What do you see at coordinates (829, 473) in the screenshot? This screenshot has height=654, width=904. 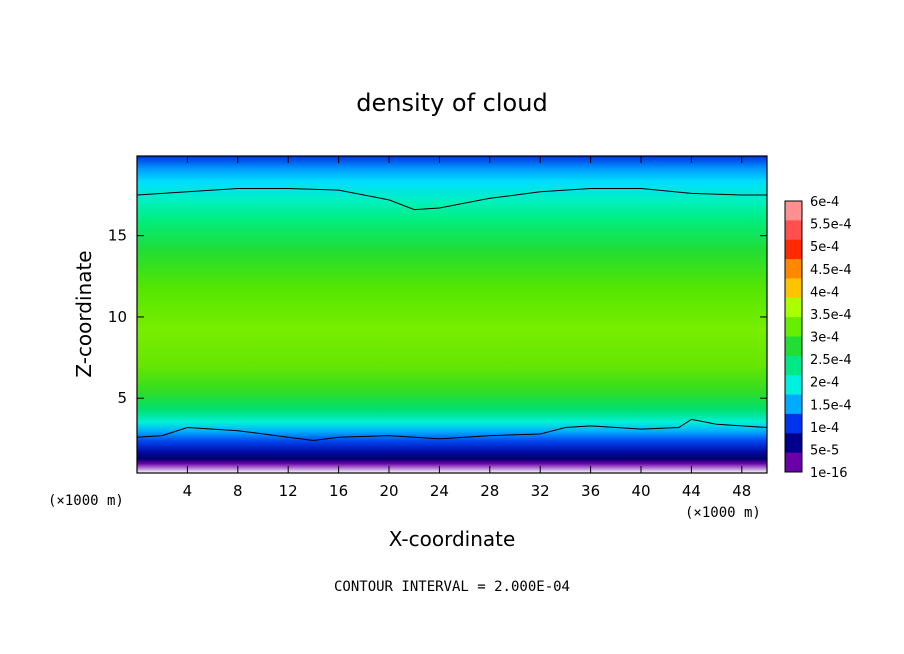 I see `colorbar-label: 1e-16` at bounding box center [829, 473].